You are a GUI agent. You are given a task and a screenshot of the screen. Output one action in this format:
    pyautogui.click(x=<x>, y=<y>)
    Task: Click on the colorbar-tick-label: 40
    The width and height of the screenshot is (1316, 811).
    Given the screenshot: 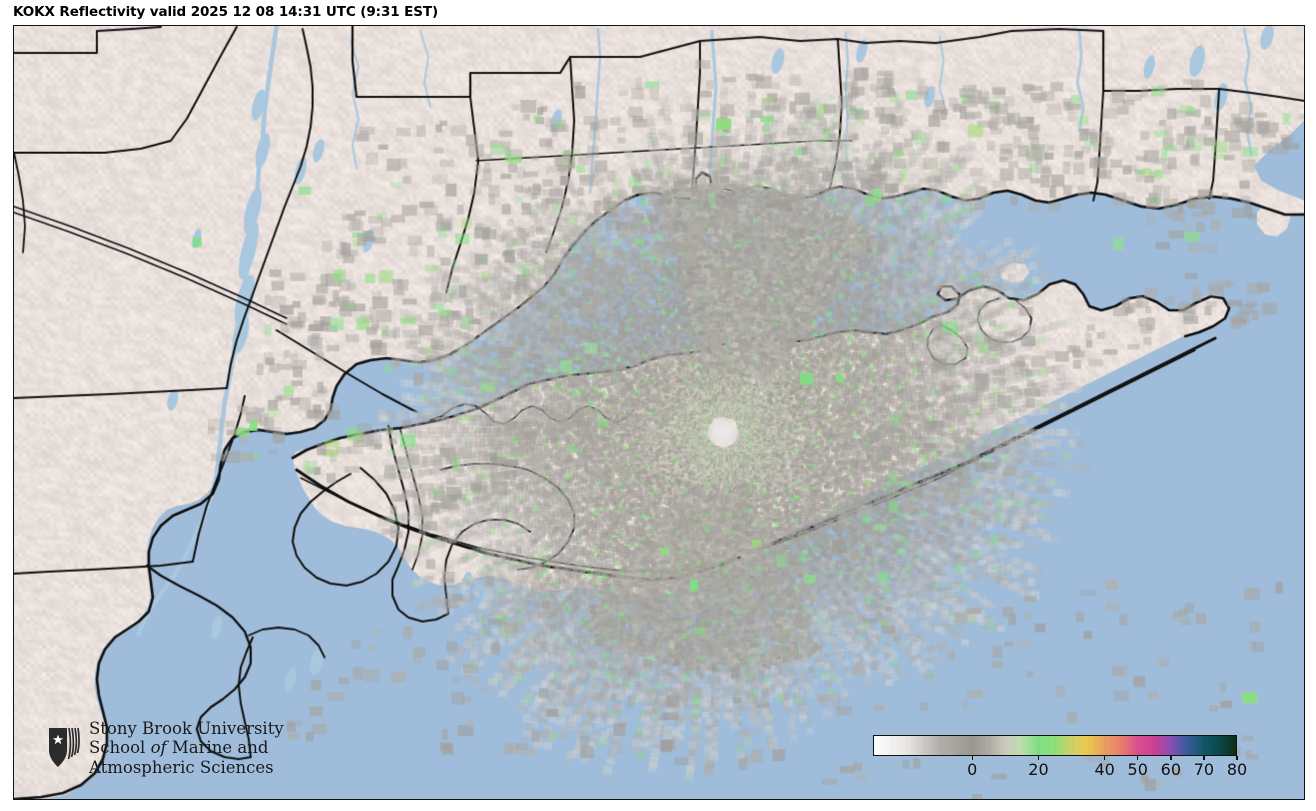 What is the action you would take?
    pyautogui.click(x=1104, y=769)
    